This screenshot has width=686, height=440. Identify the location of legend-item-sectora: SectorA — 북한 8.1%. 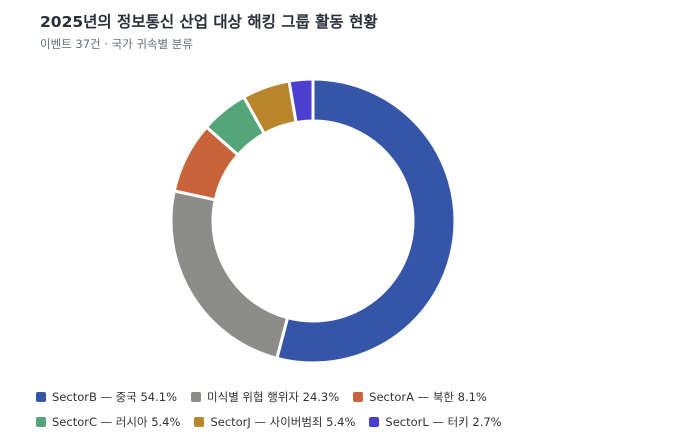
(420, 397).